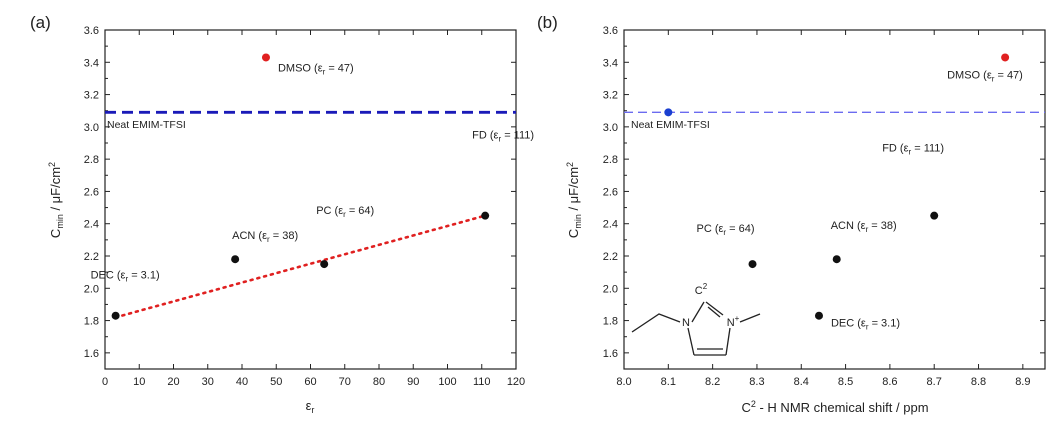  I want to click on x-tick-label: 40, so click(242, 382).